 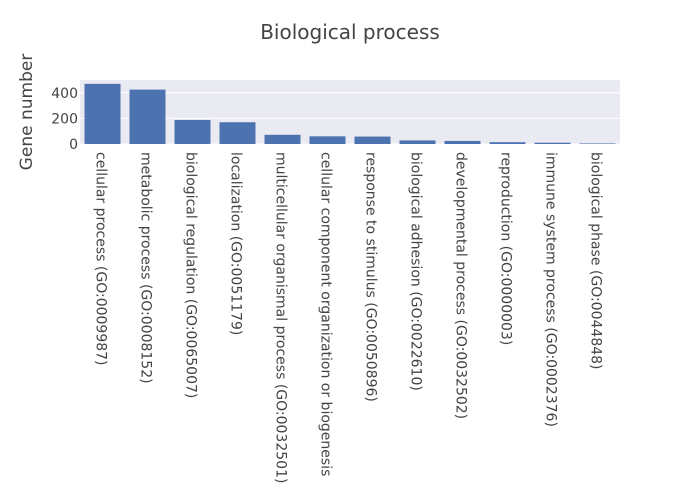 I want to click on x-tick-label: biological regulation (GO:0065007), so click(x=191, y=275).